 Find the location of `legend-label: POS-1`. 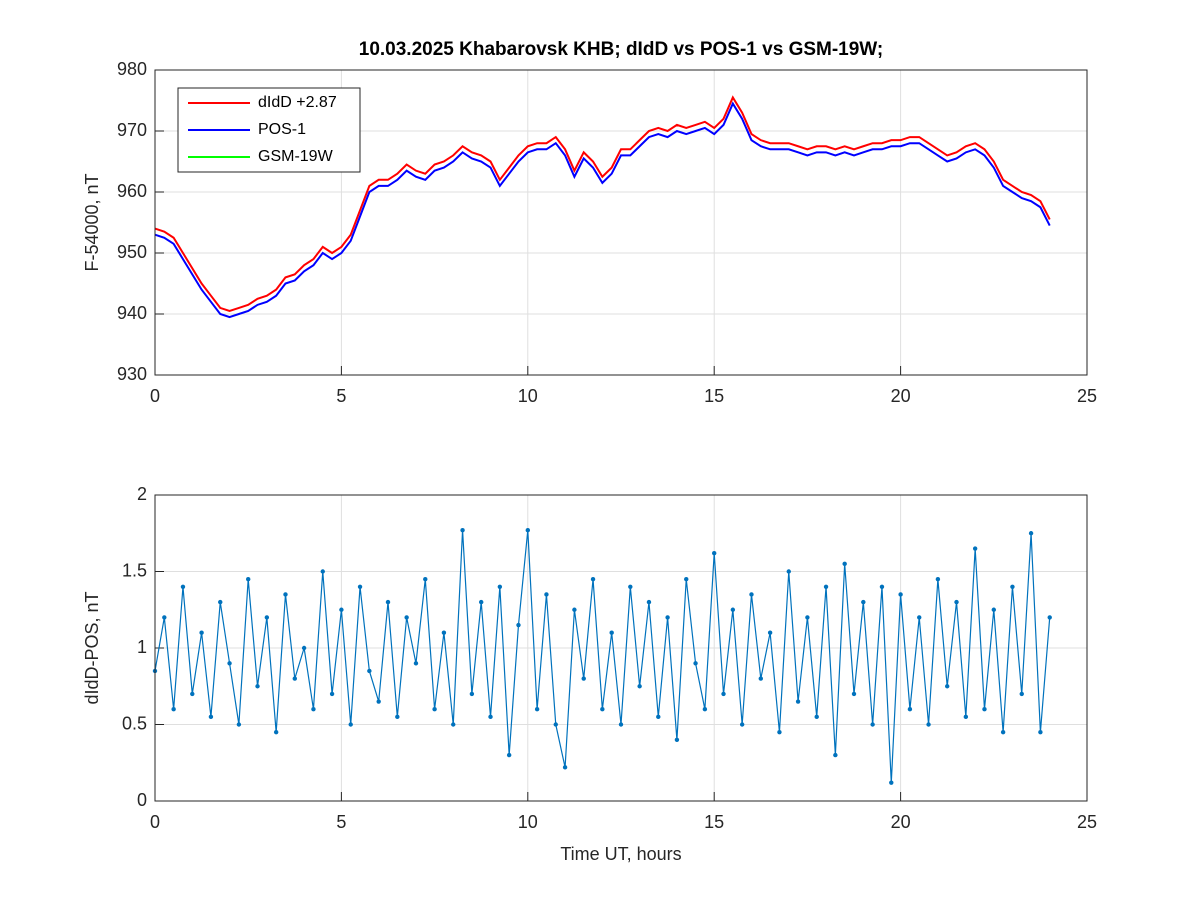

legend-label: POS-1 is located at coordinates (282, 129).